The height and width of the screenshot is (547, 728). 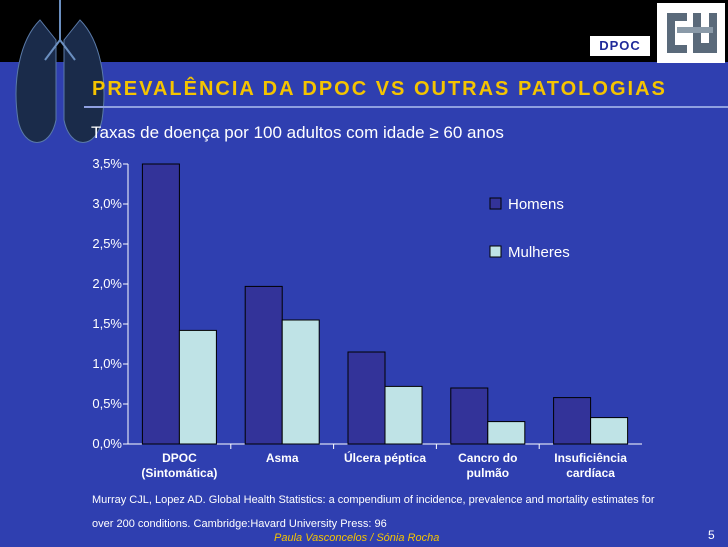 I want to click on slide-title: PREVALÊNCIA DA DPOC VS OUTRAS PATOLOGIAS, so click(x=379, y=89).